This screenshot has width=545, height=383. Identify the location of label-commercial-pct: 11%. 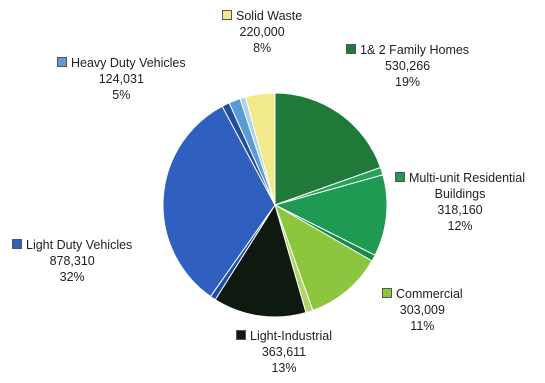
(422, 326).